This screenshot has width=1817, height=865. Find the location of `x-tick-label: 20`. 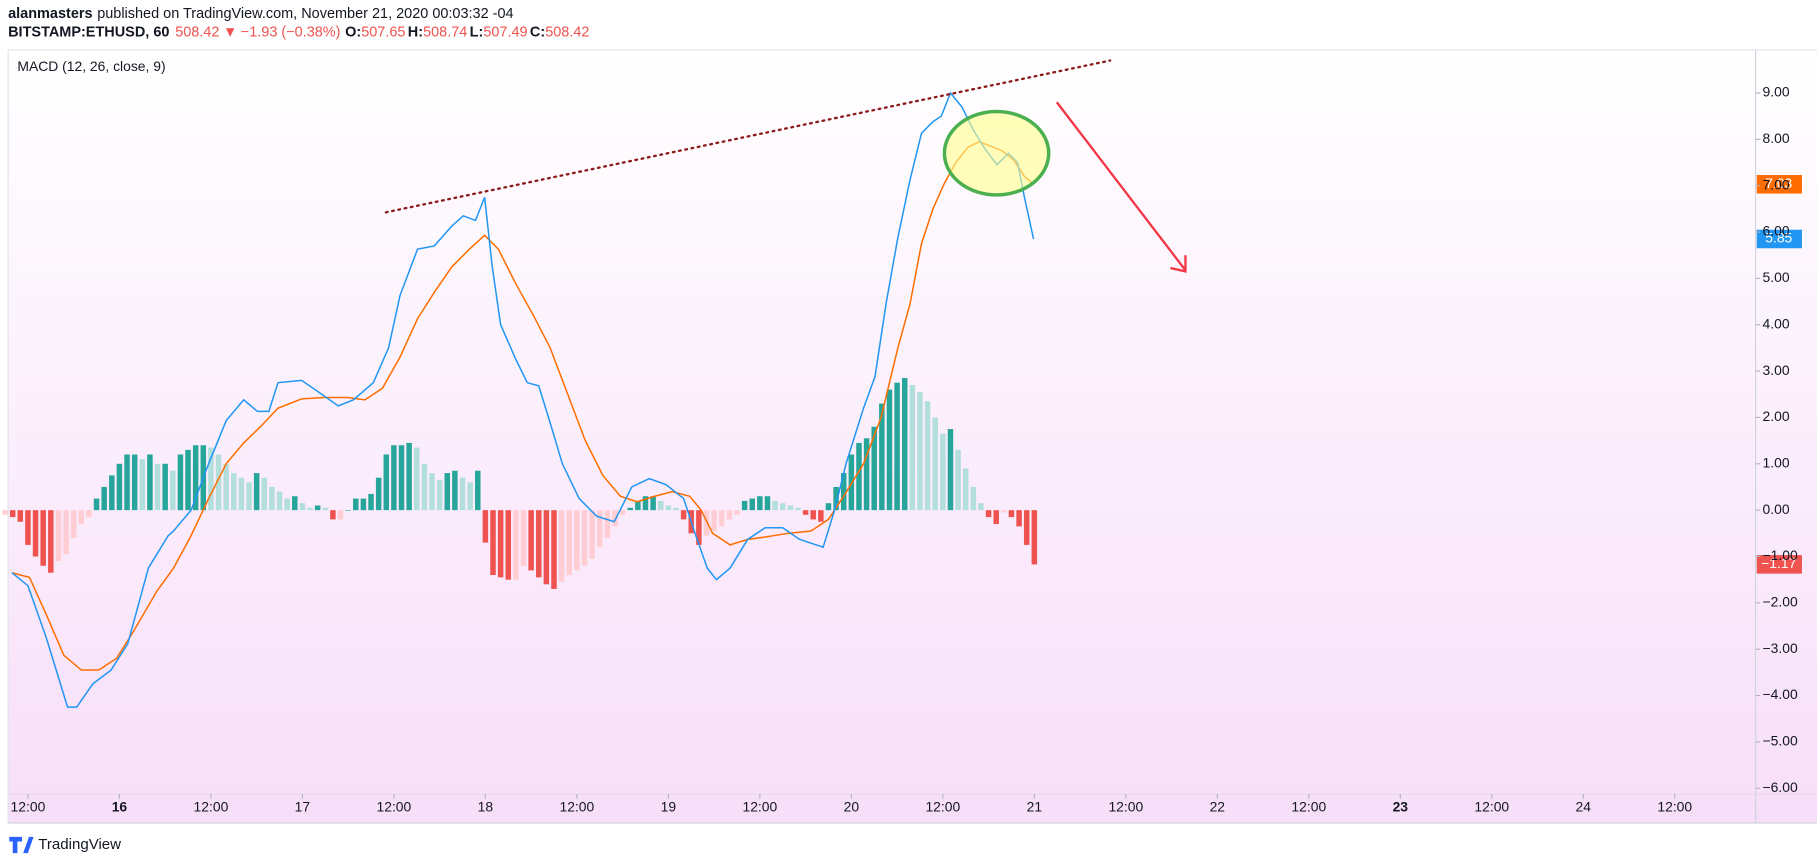

x-tick-label: 20 is located at coordinates (852, 807).